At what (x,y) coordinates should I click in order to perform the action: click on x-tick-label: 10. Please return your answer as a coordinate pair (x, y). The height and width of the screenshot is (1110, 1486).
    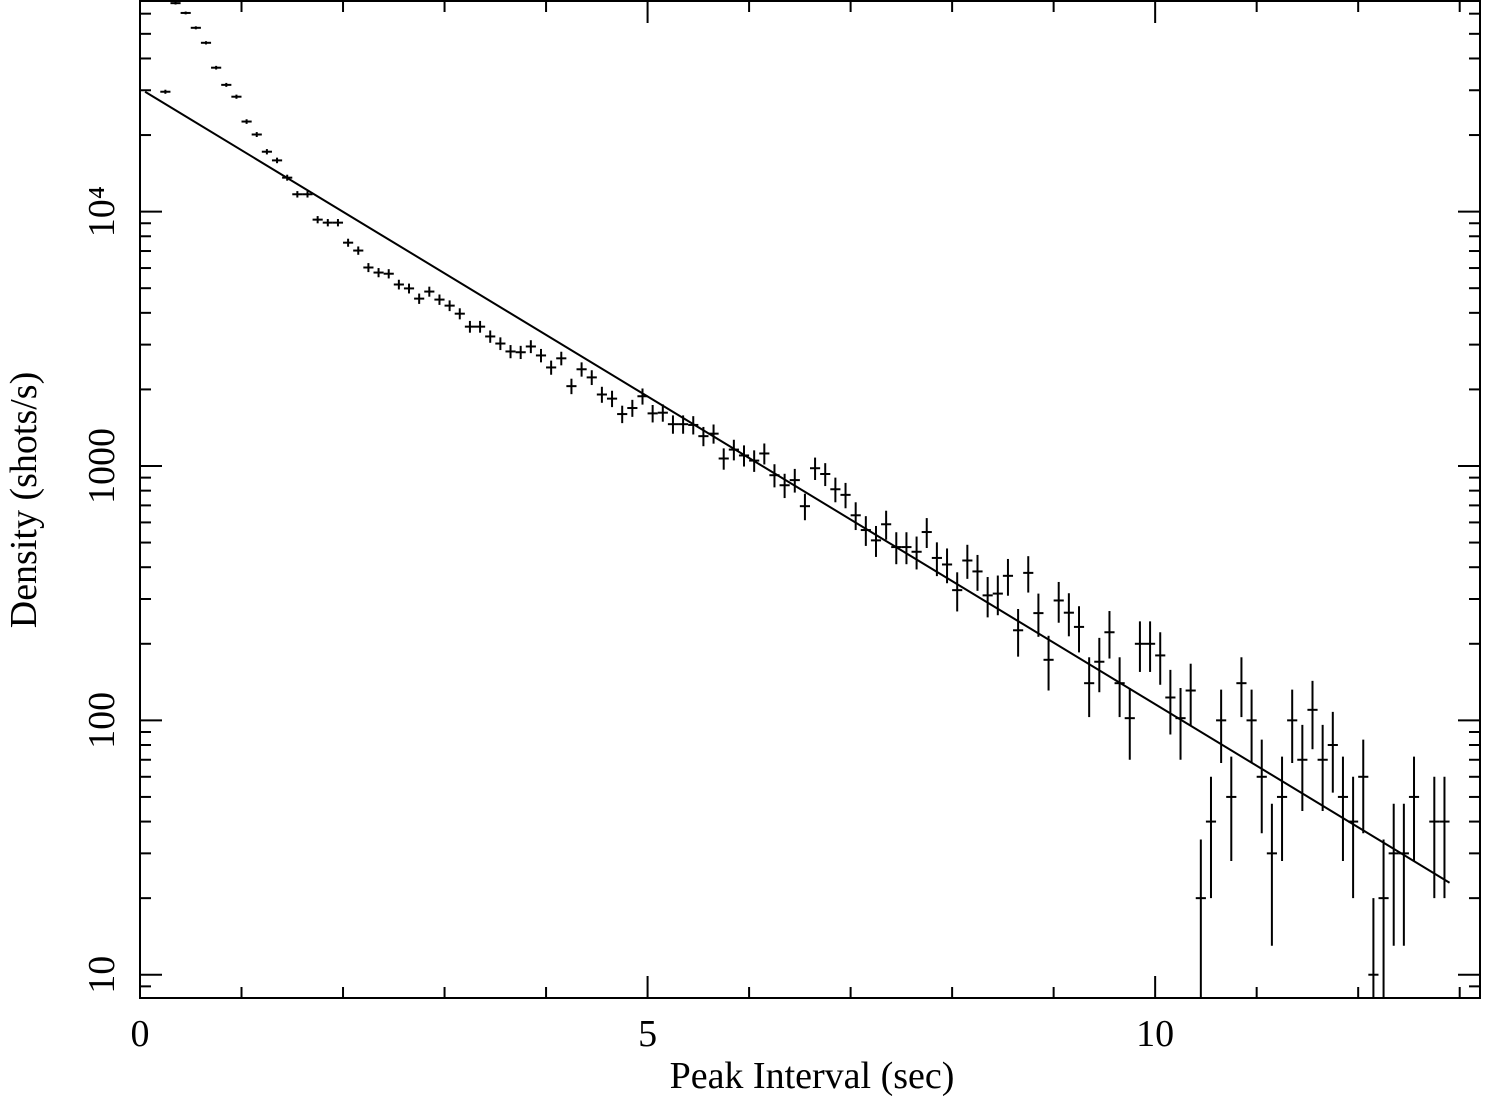
    Looking at the image, I should click on (1155, 1034).